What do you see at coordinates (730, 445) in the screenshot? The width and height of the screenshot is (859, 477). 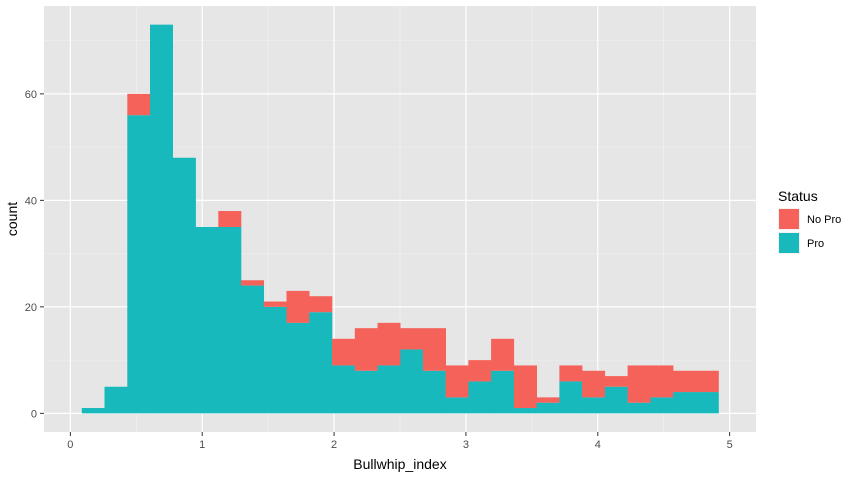 I see `x-tick-label: 5` at bounding box center [730, 445].